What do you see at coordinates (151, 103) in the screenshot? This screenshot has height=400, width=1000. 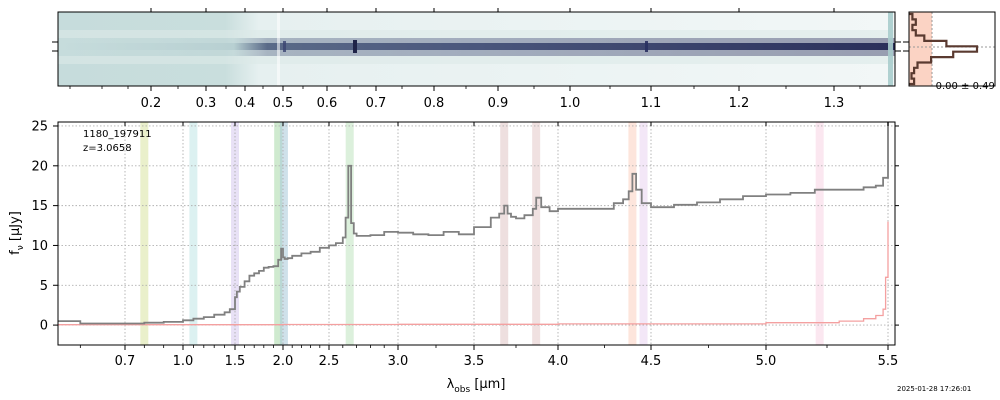 I see `top-tick-label-0: 0.2` at bounding box center [151, 103].